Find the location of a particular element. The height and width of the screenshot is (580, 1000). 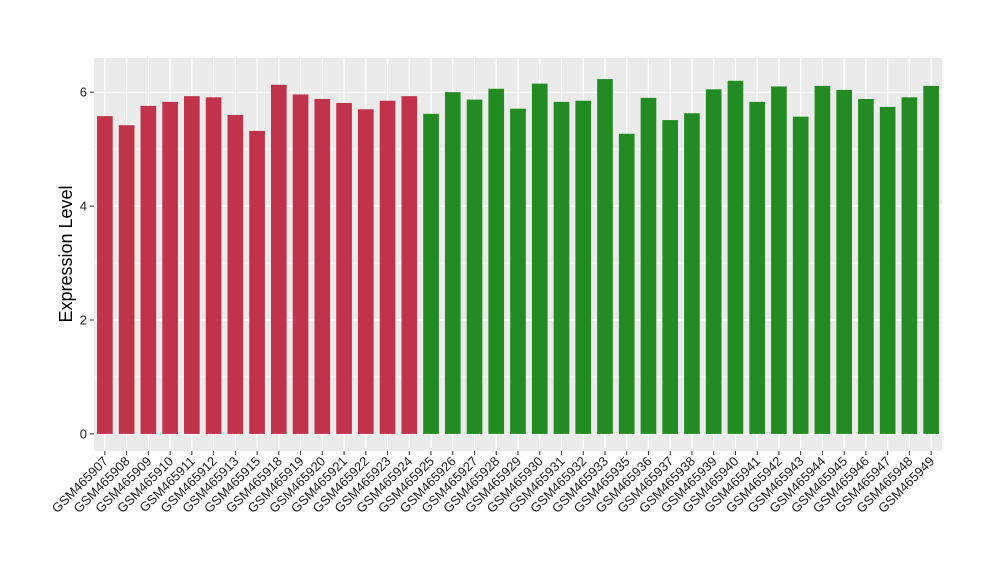

y-tick-label: 2 is located at coordinates (83, 320).